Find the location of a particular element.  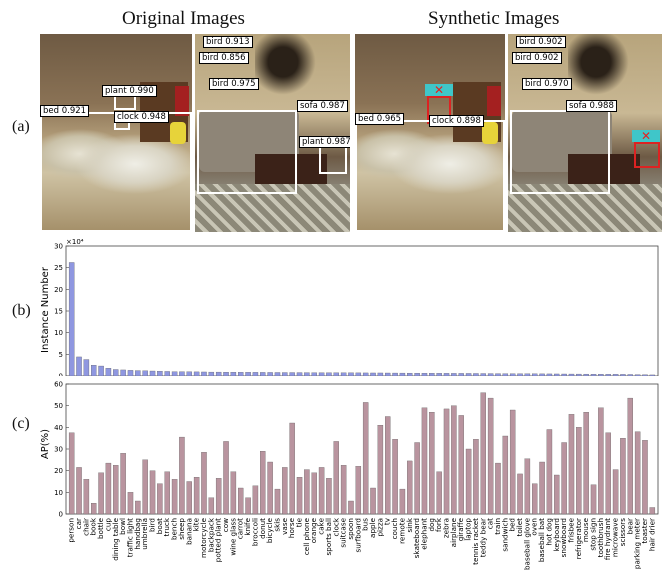

x-tick-label: bench is located at coordinates (174, 529).